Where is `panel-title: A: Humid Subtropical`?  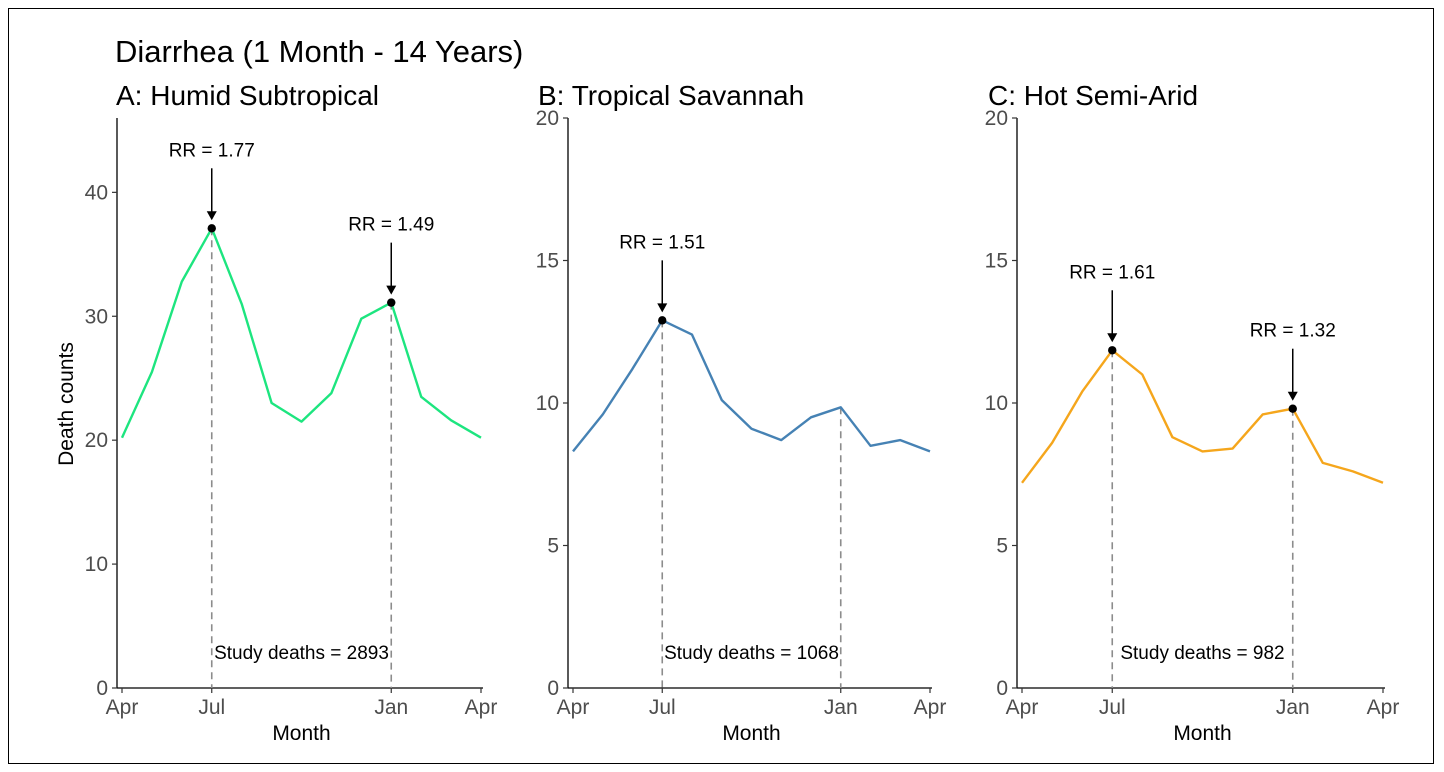
panel-title: A: Humid Subtropical is located at coordinates (247, 95).